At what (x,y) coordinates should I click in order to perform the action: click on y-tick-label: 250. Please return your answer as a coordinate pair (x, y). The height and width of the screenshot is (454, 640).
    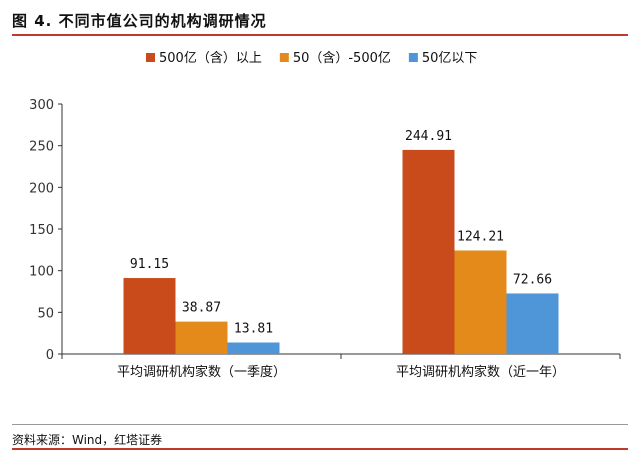
    Looking at the image, I should click on (41, 147).